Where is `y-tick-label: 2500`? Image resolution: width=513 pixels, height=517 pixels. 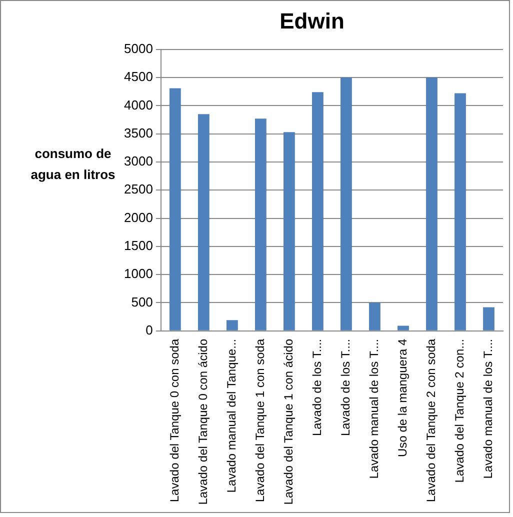
y-tick-label: 2500 is located at coordinates (138, 189).